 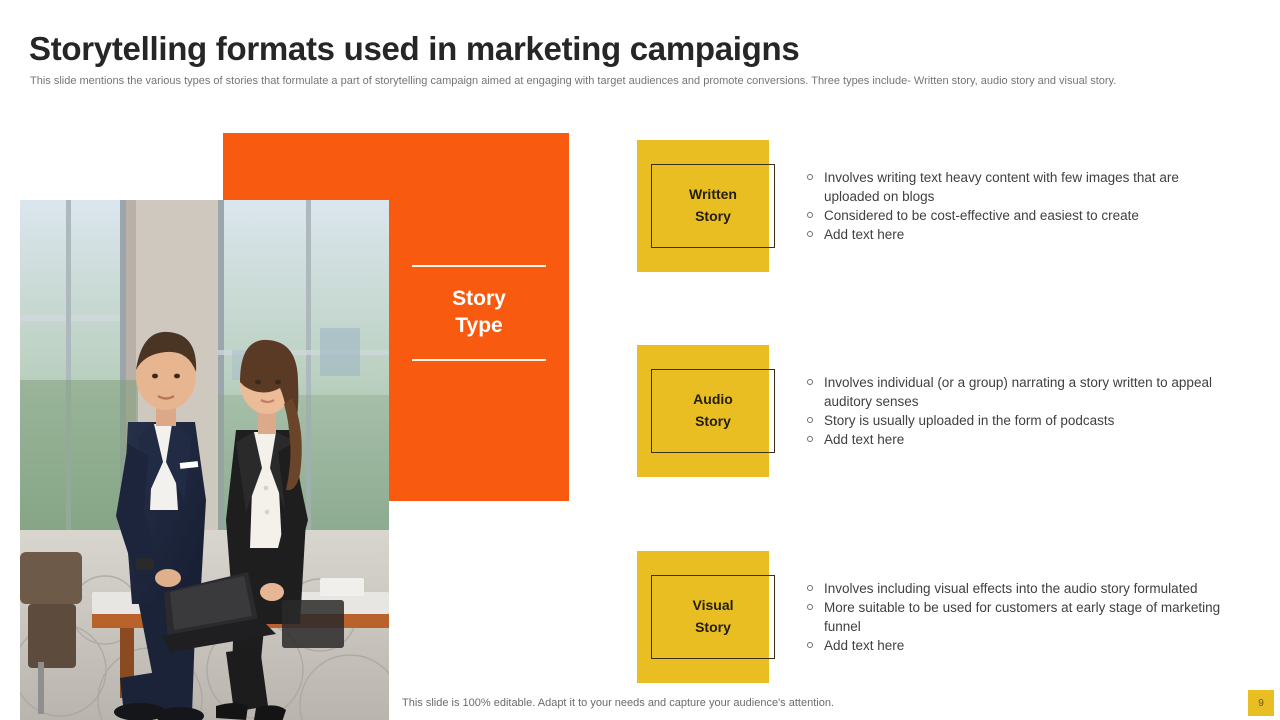 I want to click on badge-label-line1: Visual, so click(x=713, y=605).